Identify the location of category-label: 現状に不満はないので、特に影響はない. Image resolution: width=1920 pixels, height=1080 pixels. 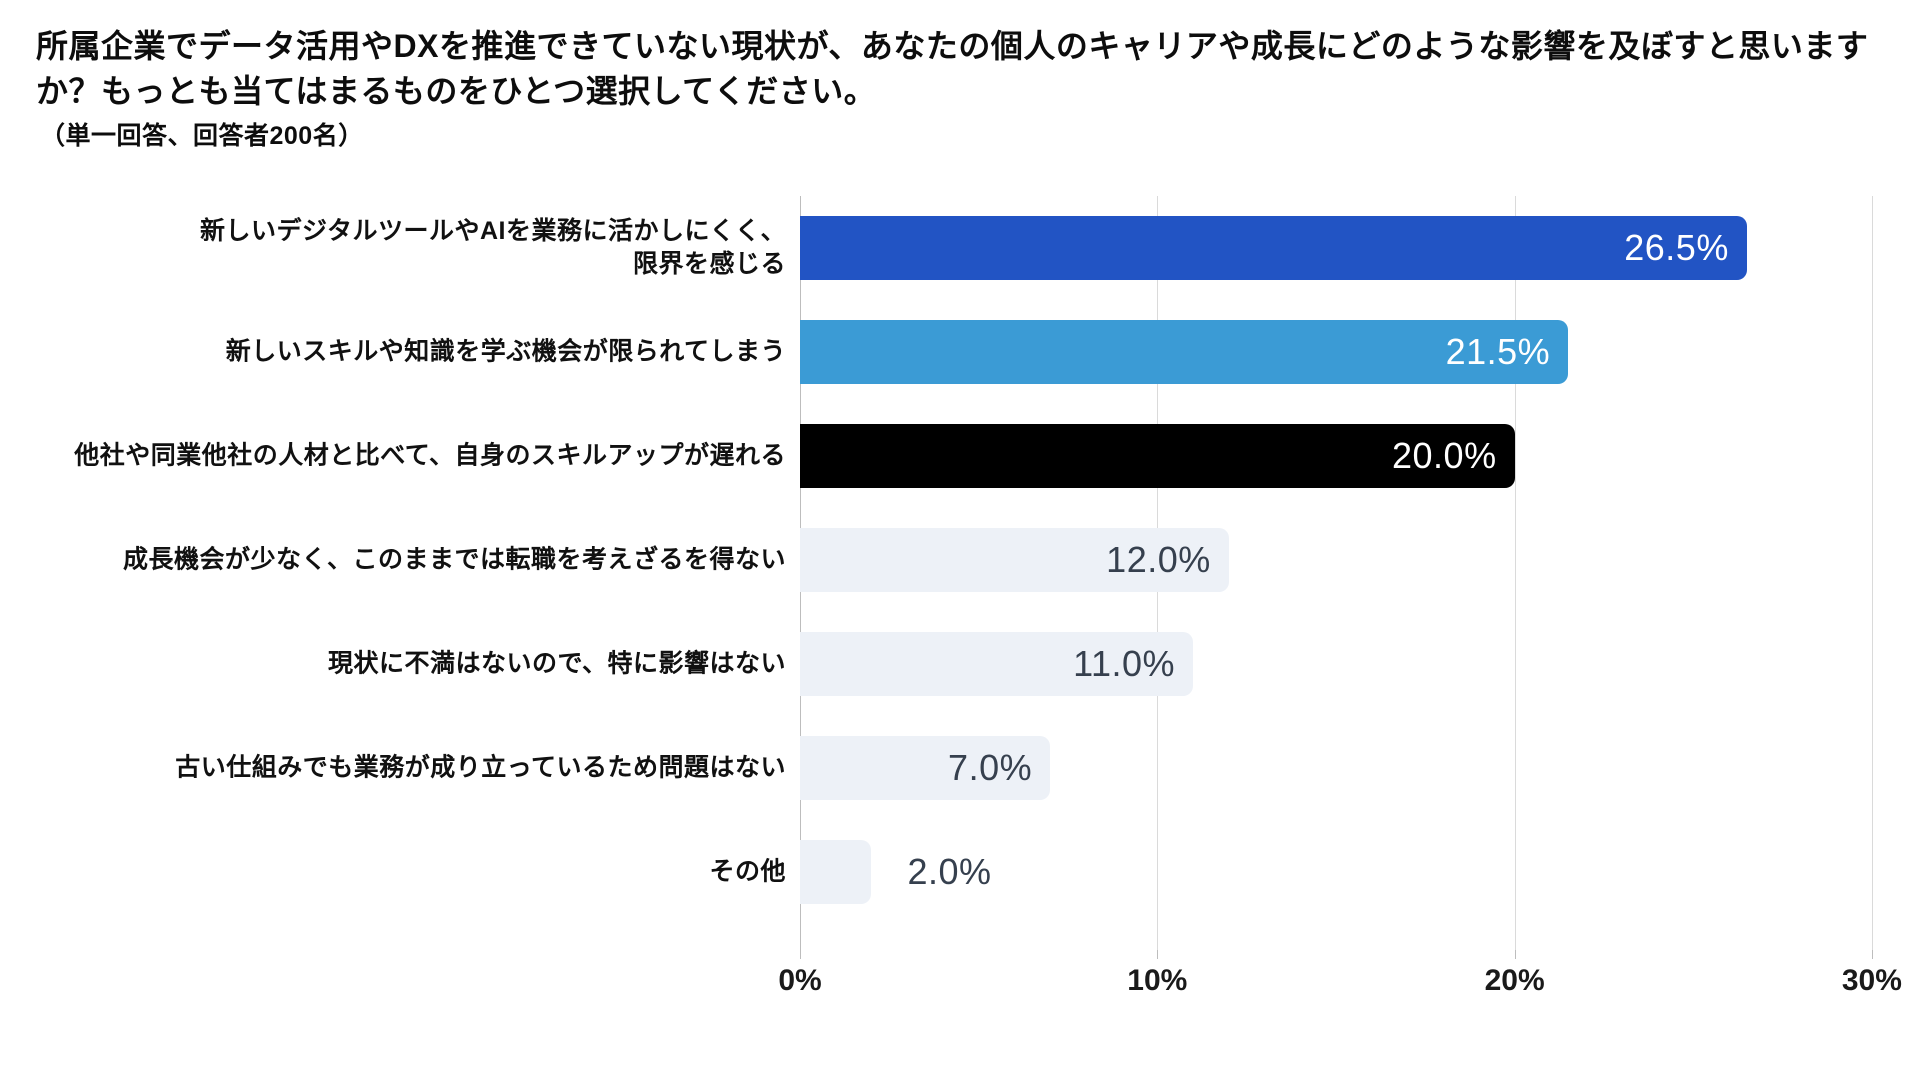
(556, 663).